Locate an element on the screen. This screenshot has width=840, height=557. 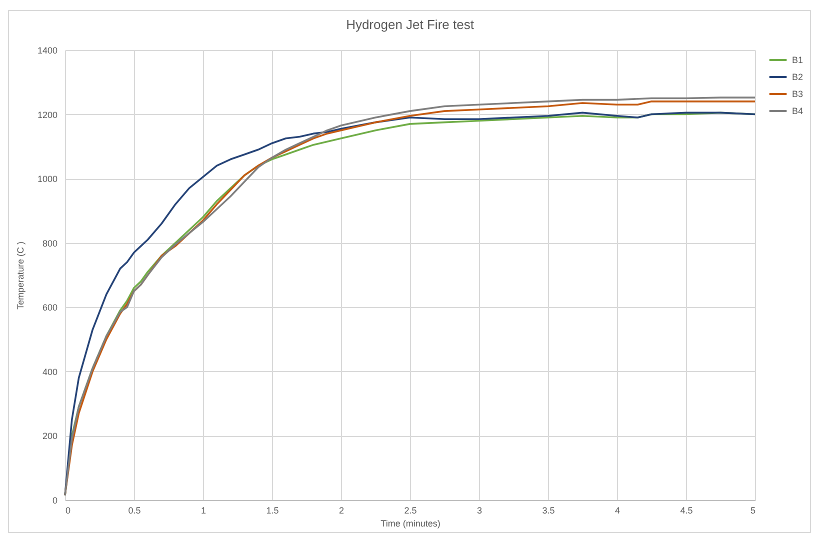
y-tick-label: 800 is located at coordinates (50, 243).